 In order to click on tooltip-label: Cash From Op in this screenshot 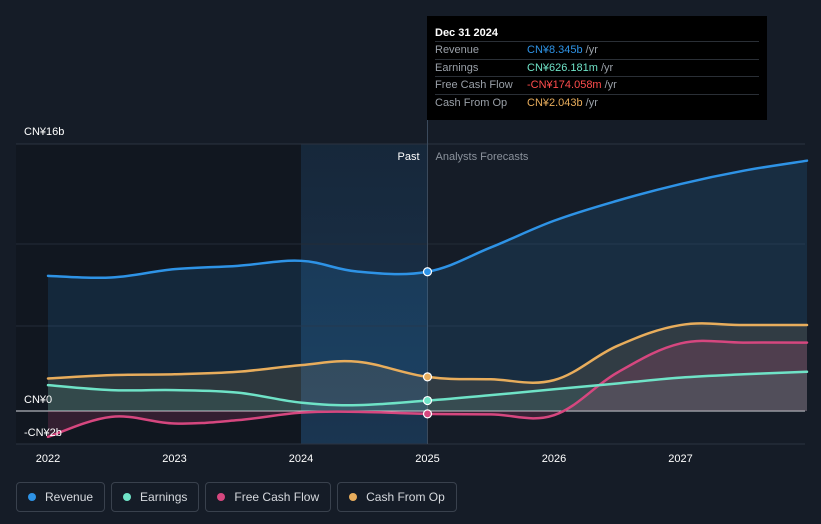, I will do `click(471, 102)`.